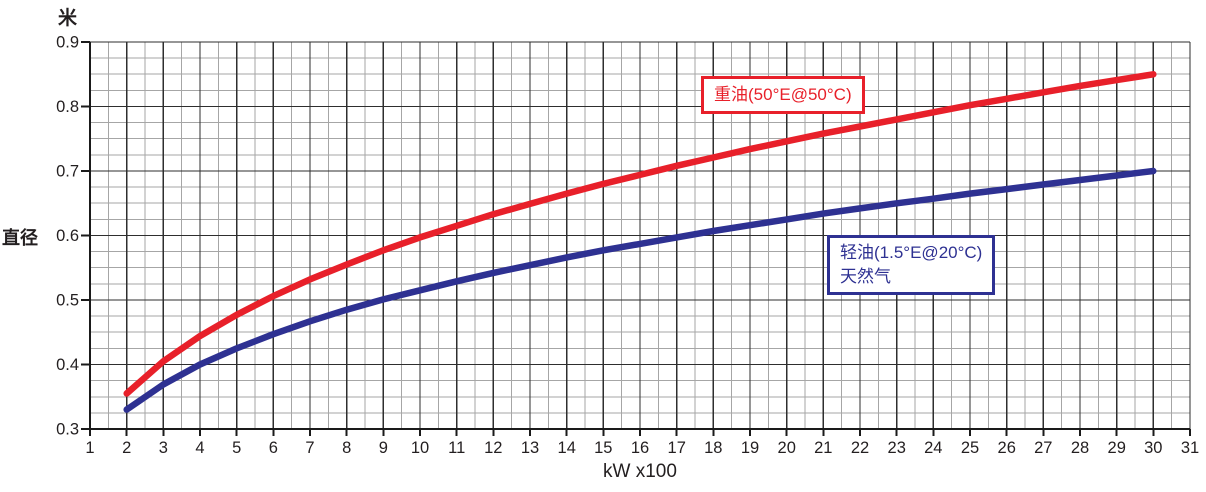 This screenshot has width=1206, height=492. Describe the element at coordinates (1153, 448) in the screenshot. I see `x-tick-label: 30` at that location.